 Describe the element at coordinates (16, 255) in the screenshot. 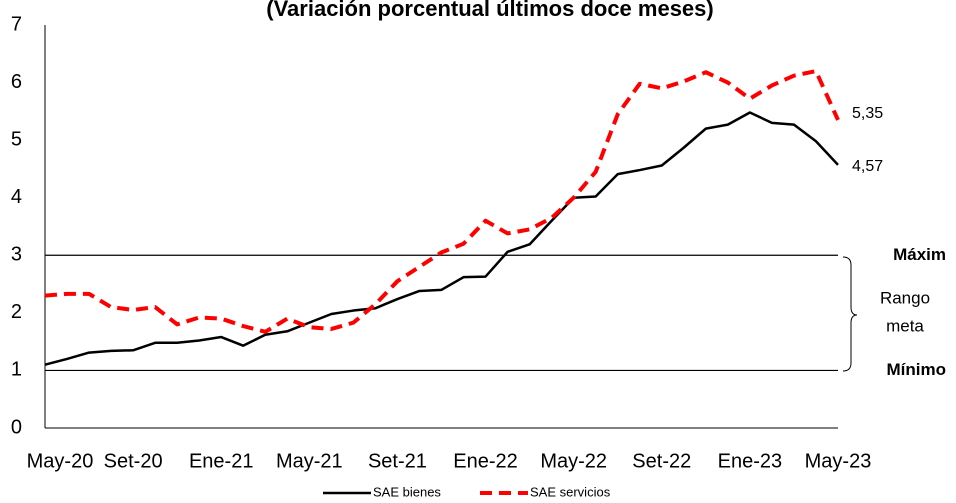

I see `y-tick-label: 3` at that location.